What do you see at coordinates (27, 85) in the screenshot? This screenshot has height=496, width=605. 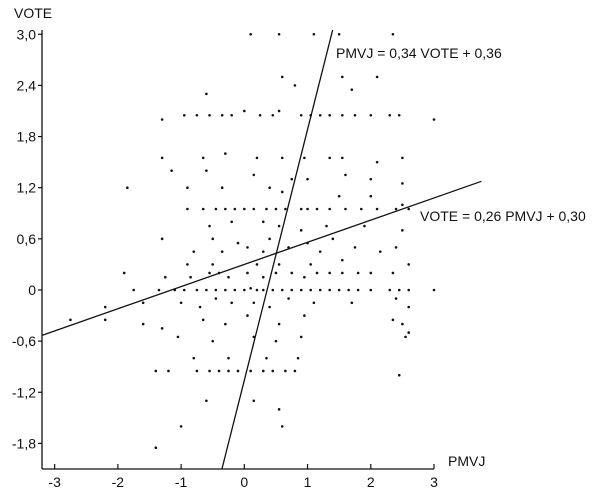 I see `y-tick-label: 2,4` at bounding box center [27, 85].